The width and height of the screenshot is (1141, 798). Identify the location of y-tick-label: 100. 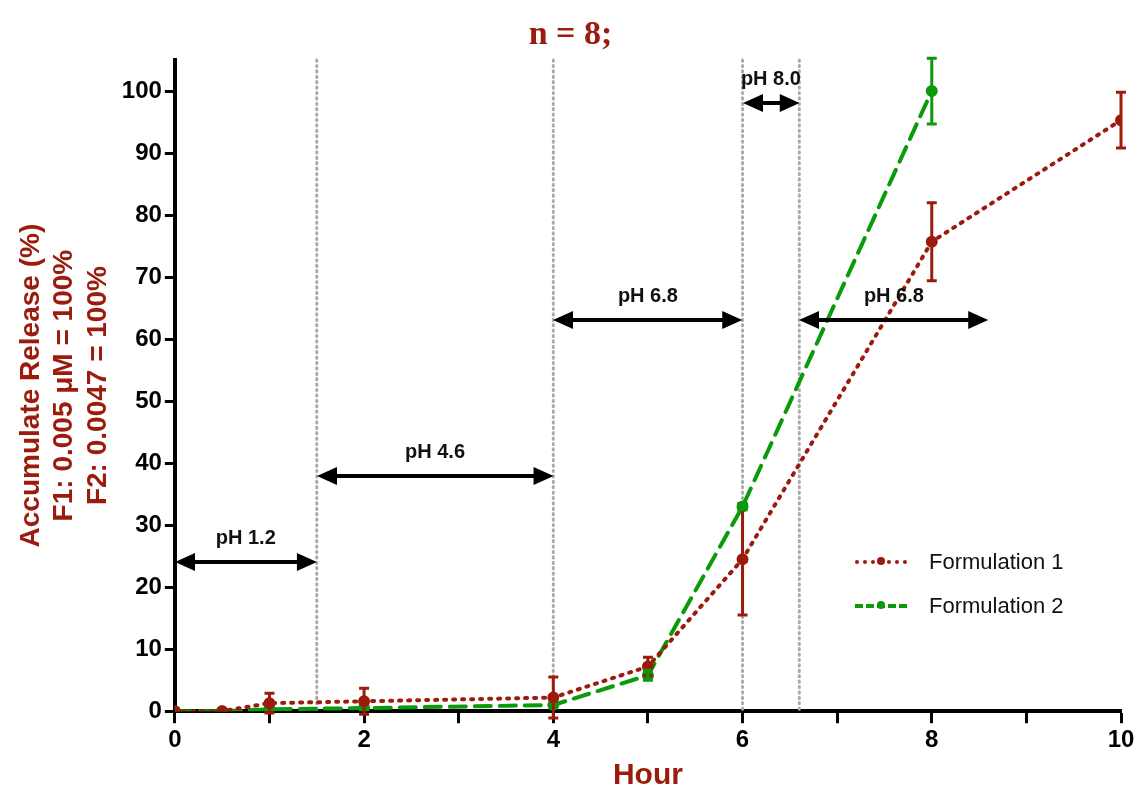
(141, 89).